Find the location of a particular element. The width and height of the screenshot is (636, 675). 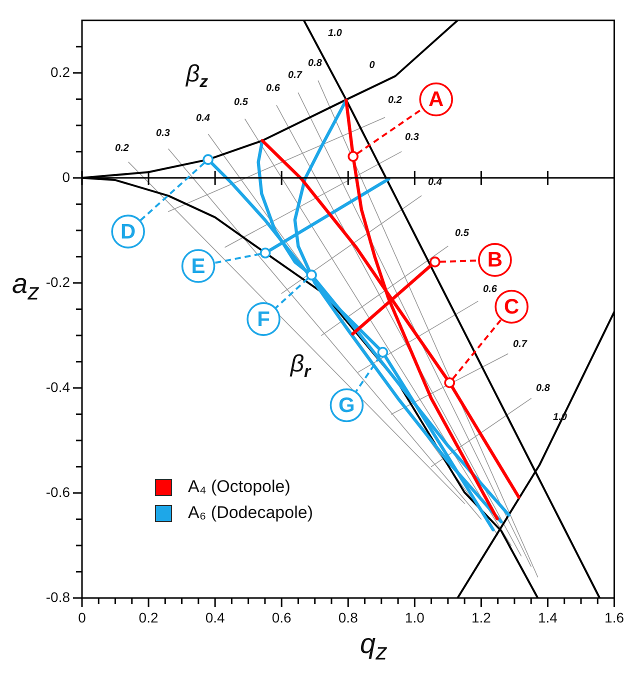

y-tick-label: 0 is located at coordinates (66, 176).